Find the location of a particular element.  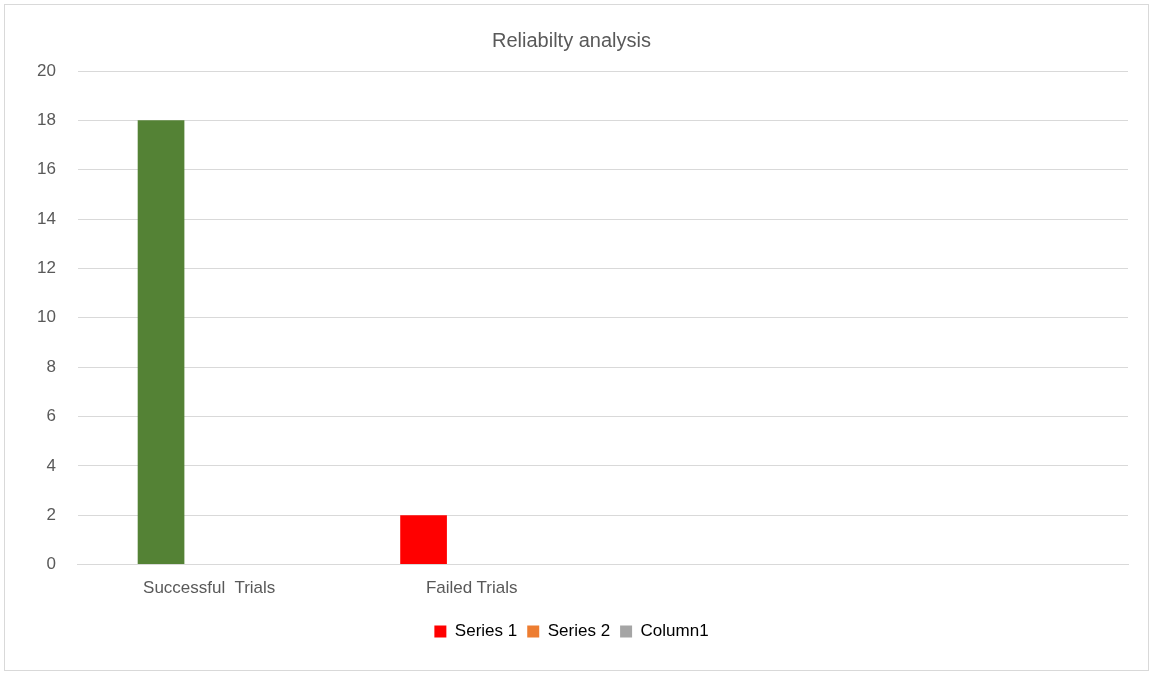

y-tick-label: 20 is located at coordinates (46, 70).